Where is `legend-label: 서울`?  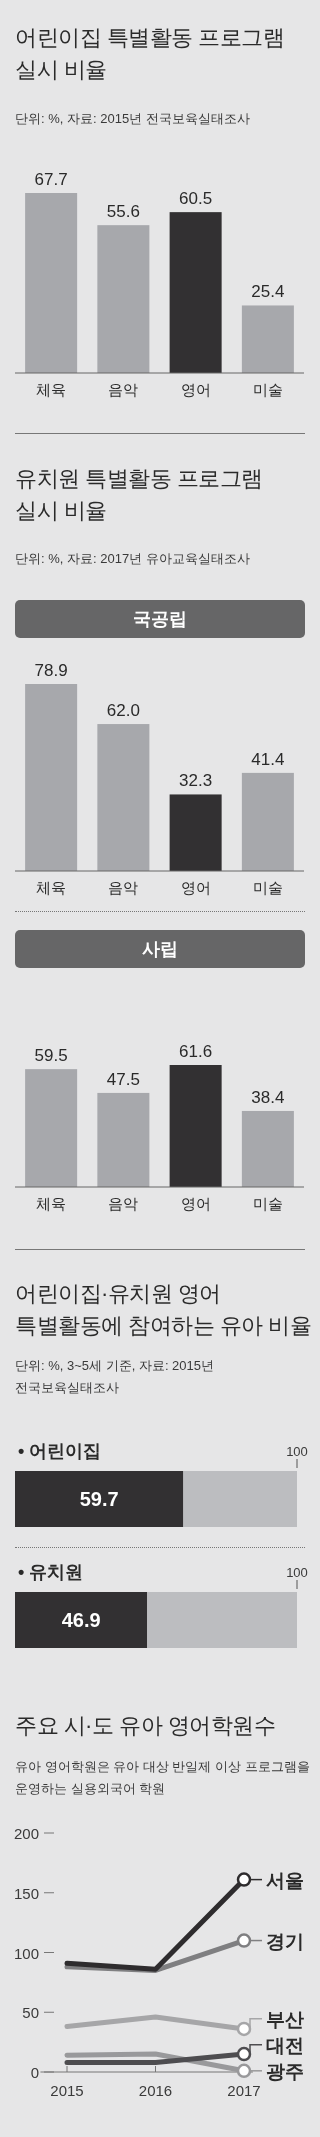
legend-label: 서울 is located at coordinates (285, 1880).